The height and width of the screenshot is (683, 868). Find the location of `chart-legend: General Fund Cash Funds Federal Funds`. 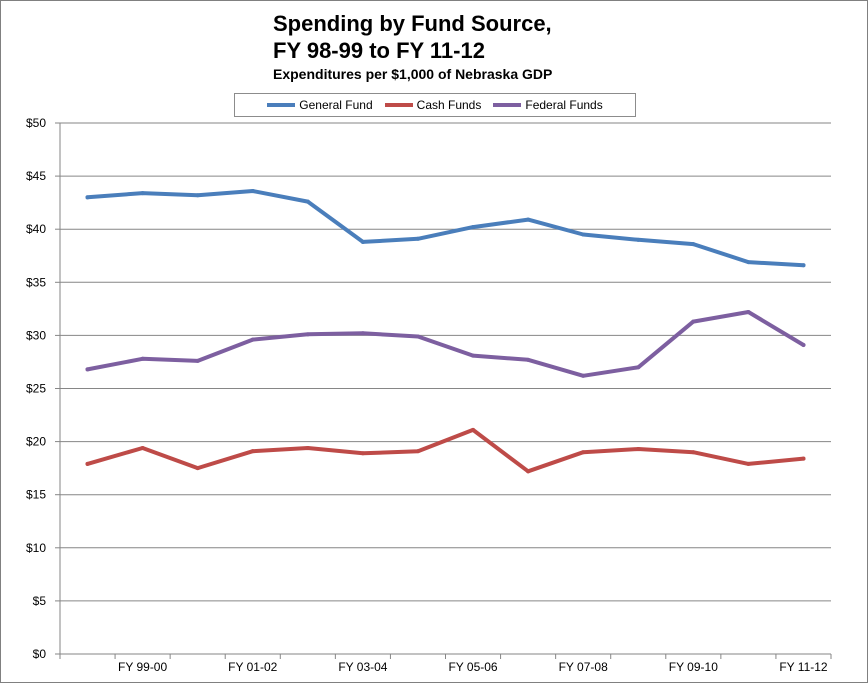

chart-legend: General Fund Cash Funds Federal Funds is located at coordinates (435, 105).